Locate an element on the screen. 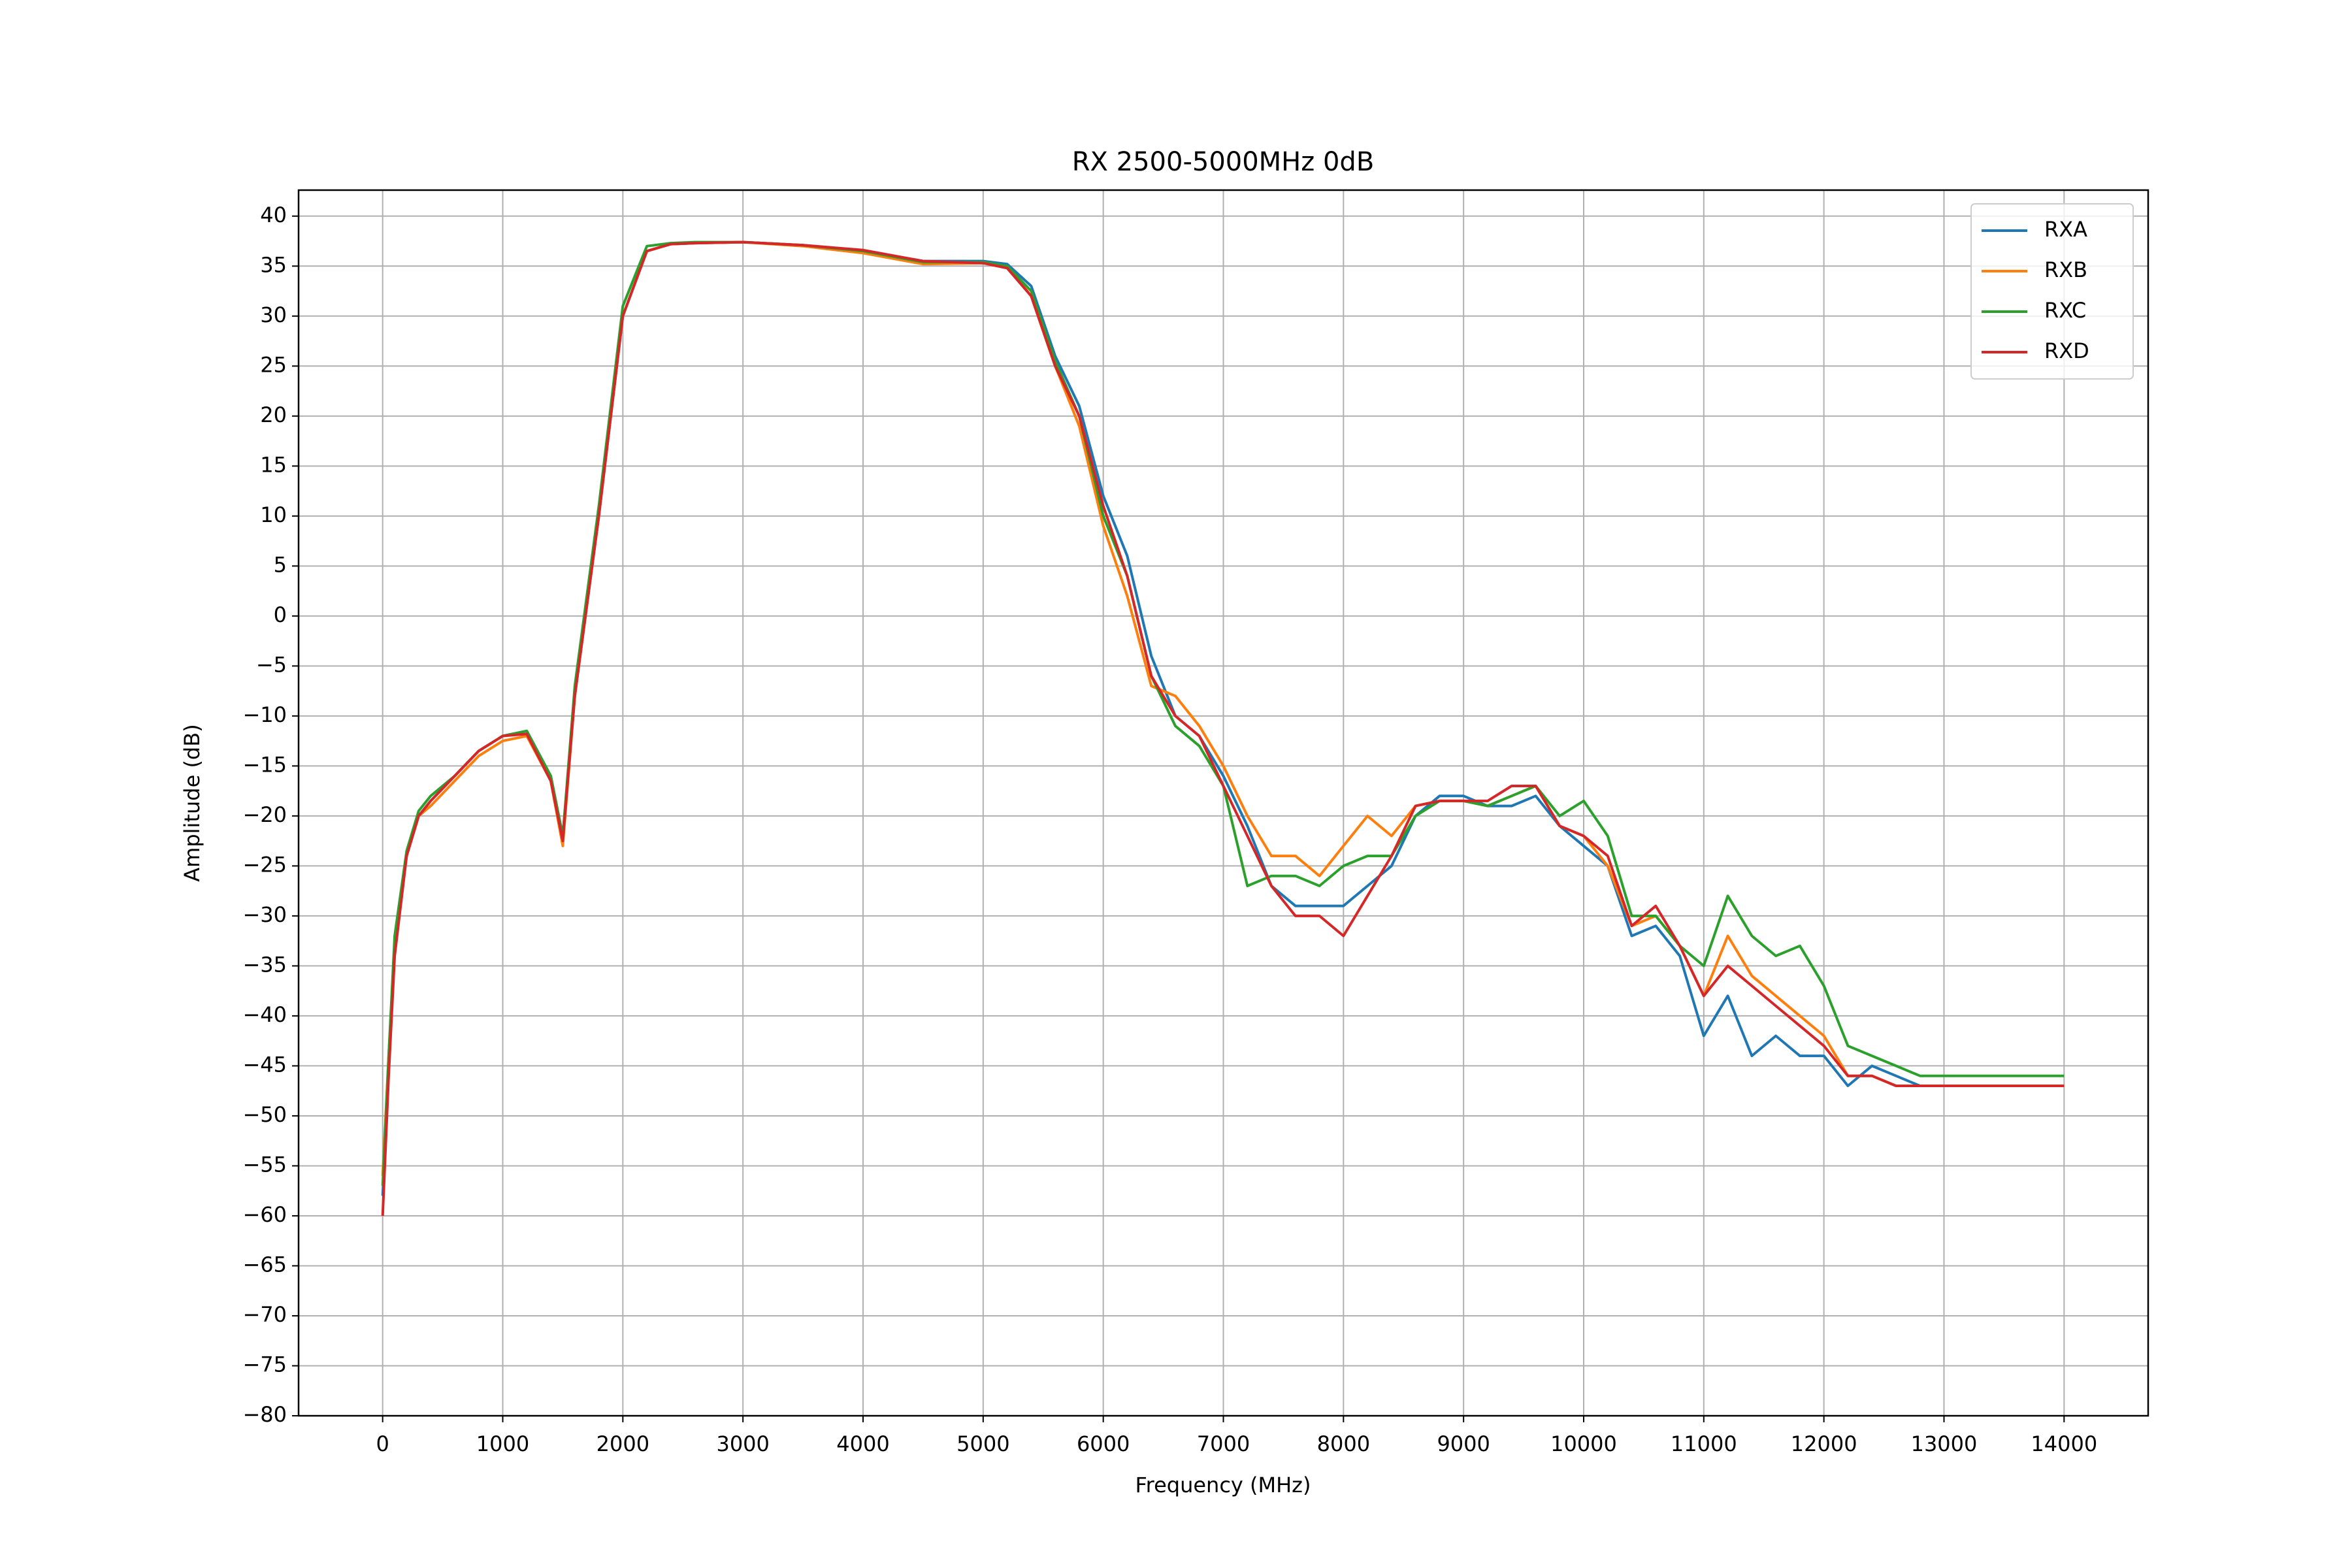  y-tick-label: 35 is located at coordinates (273, 264).